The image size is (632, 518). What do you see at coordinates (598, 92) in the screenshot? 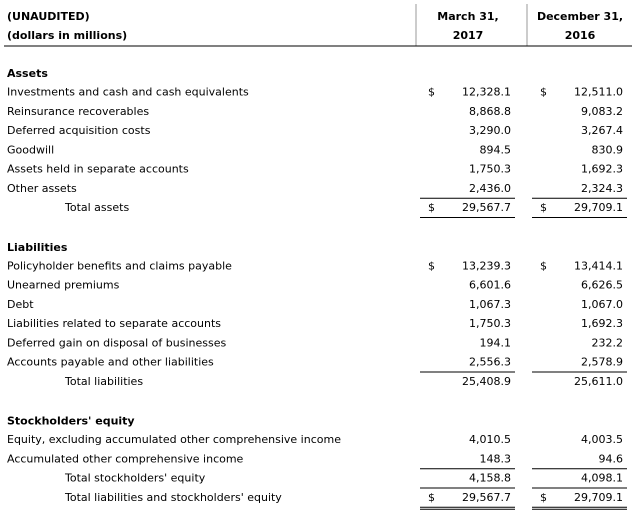
I see `value: 12,511.0` at bounding box center [598, 92].